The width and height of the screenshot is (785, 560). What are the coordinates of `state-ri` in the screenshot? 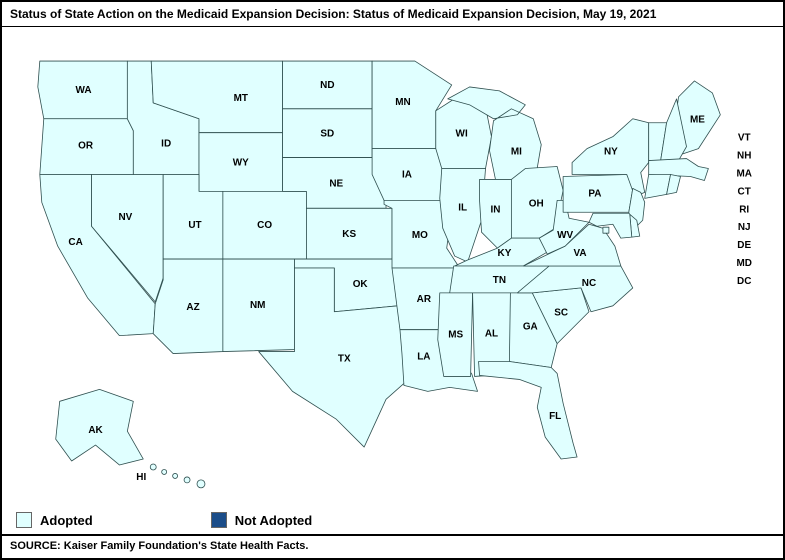 It's located at (673, 184).